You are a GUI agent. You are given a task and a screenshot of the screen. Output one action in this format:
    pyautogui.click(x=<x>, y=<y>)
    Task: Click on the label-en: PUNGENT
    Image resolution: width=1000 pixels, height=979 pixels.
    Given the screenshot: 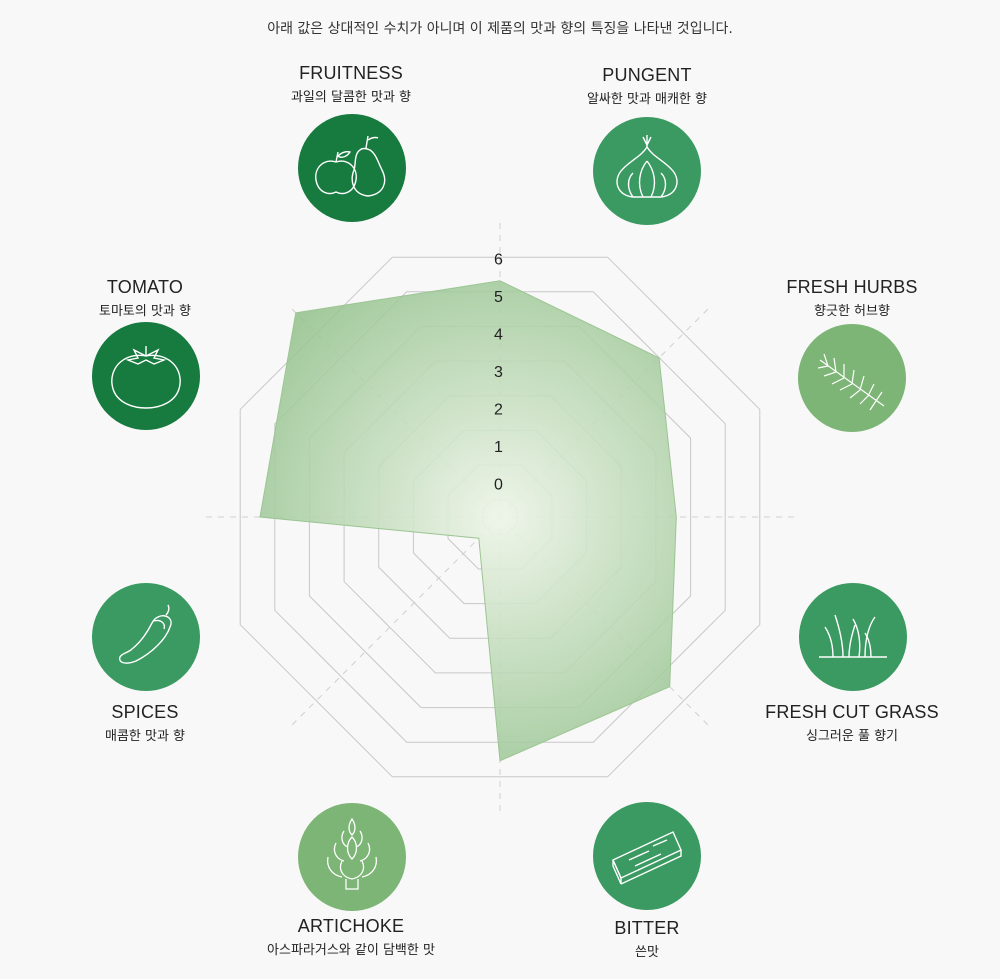 What is the action you would take?
    pyautogui.click(x=647, y=75)
    